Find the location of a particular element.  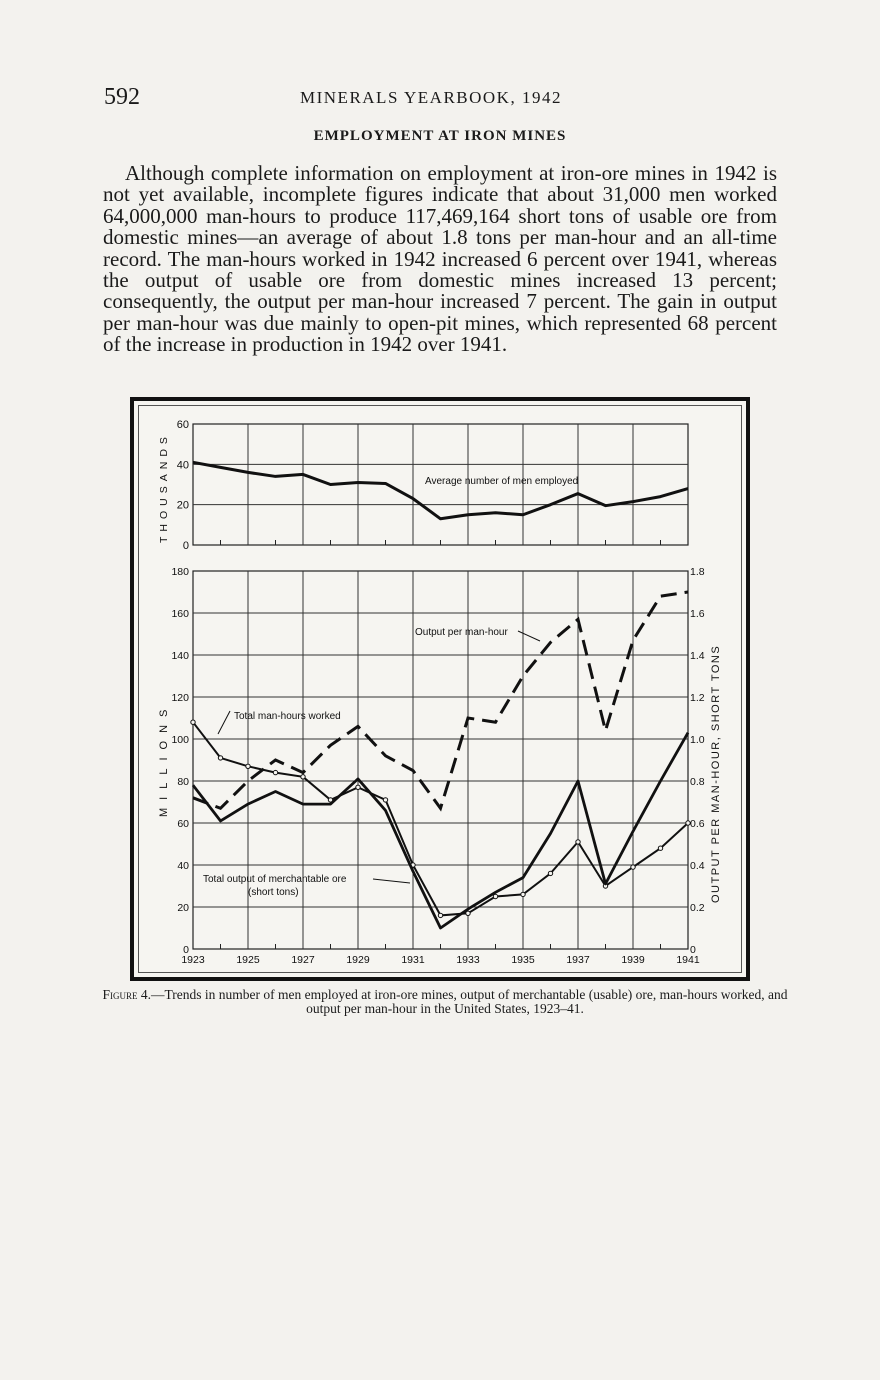

x-tick-label: 1937 is located at coordinates (578, 960).